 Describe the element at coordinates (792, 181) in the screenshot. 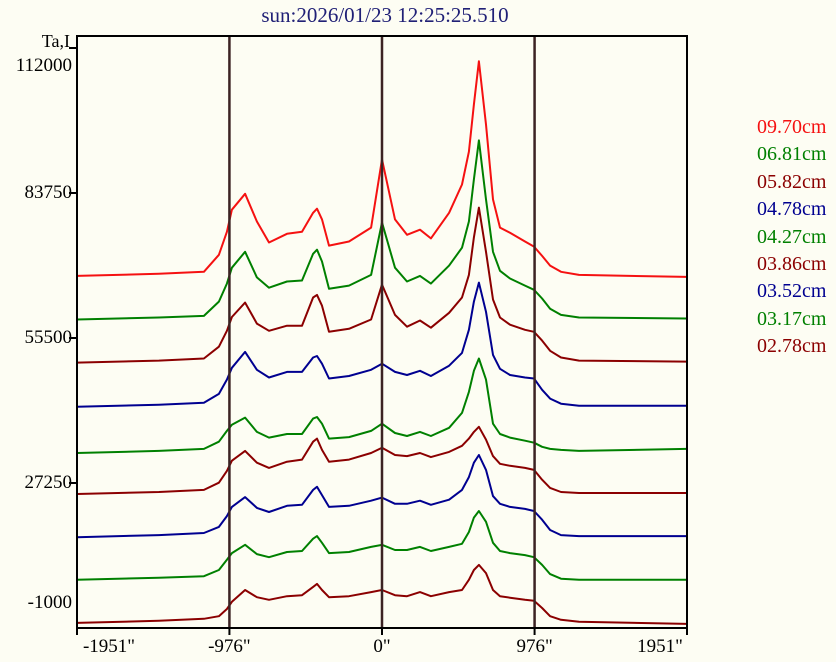

I see `legend-entry: 05.82cm` at that location.